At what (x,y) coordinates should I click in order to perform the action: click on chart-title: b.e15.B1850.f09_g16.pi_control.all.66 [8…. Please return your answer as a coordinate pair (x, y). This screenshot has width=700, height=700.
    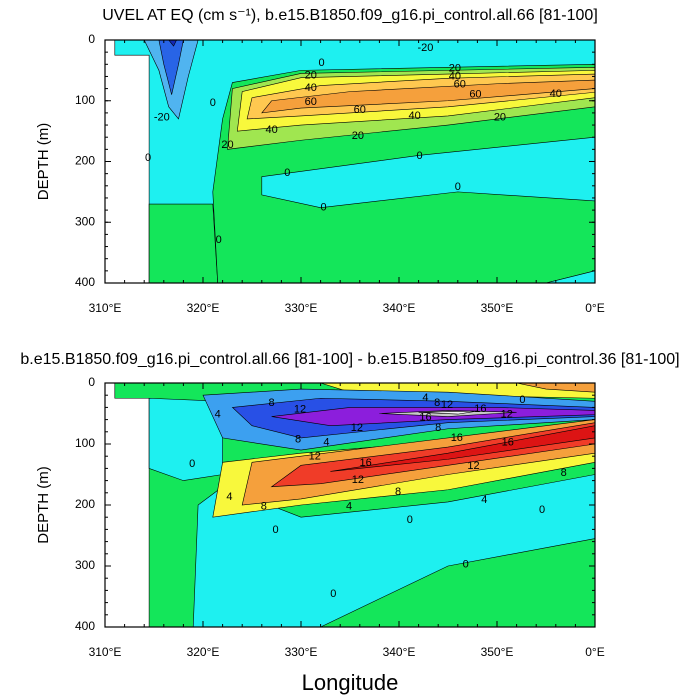
    Looking at the image, I should click on (349, 359).